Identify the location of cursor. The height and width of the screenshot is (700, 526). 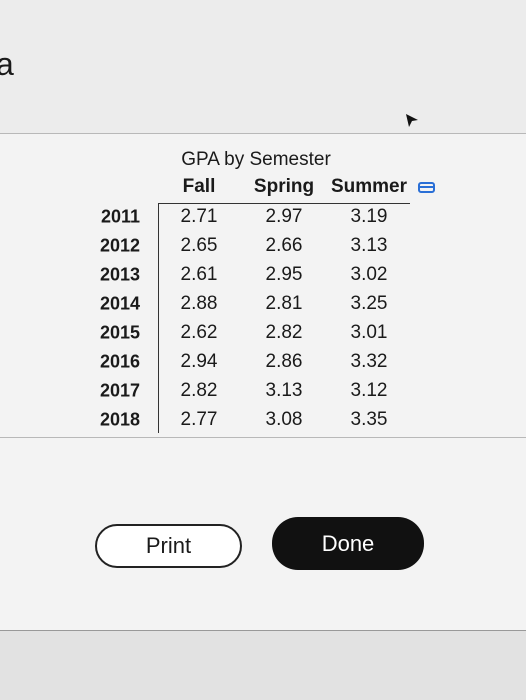
(412, 120).